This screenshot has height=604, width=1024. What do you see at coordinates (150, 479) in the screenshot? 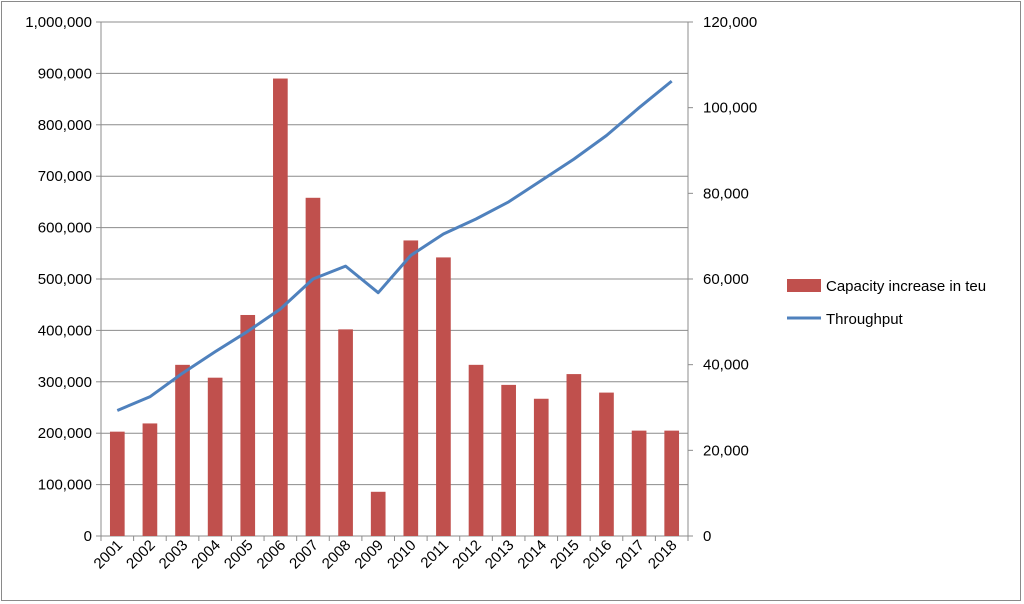
I see `bar-capacity-2002` at bounding box center [150, 479].